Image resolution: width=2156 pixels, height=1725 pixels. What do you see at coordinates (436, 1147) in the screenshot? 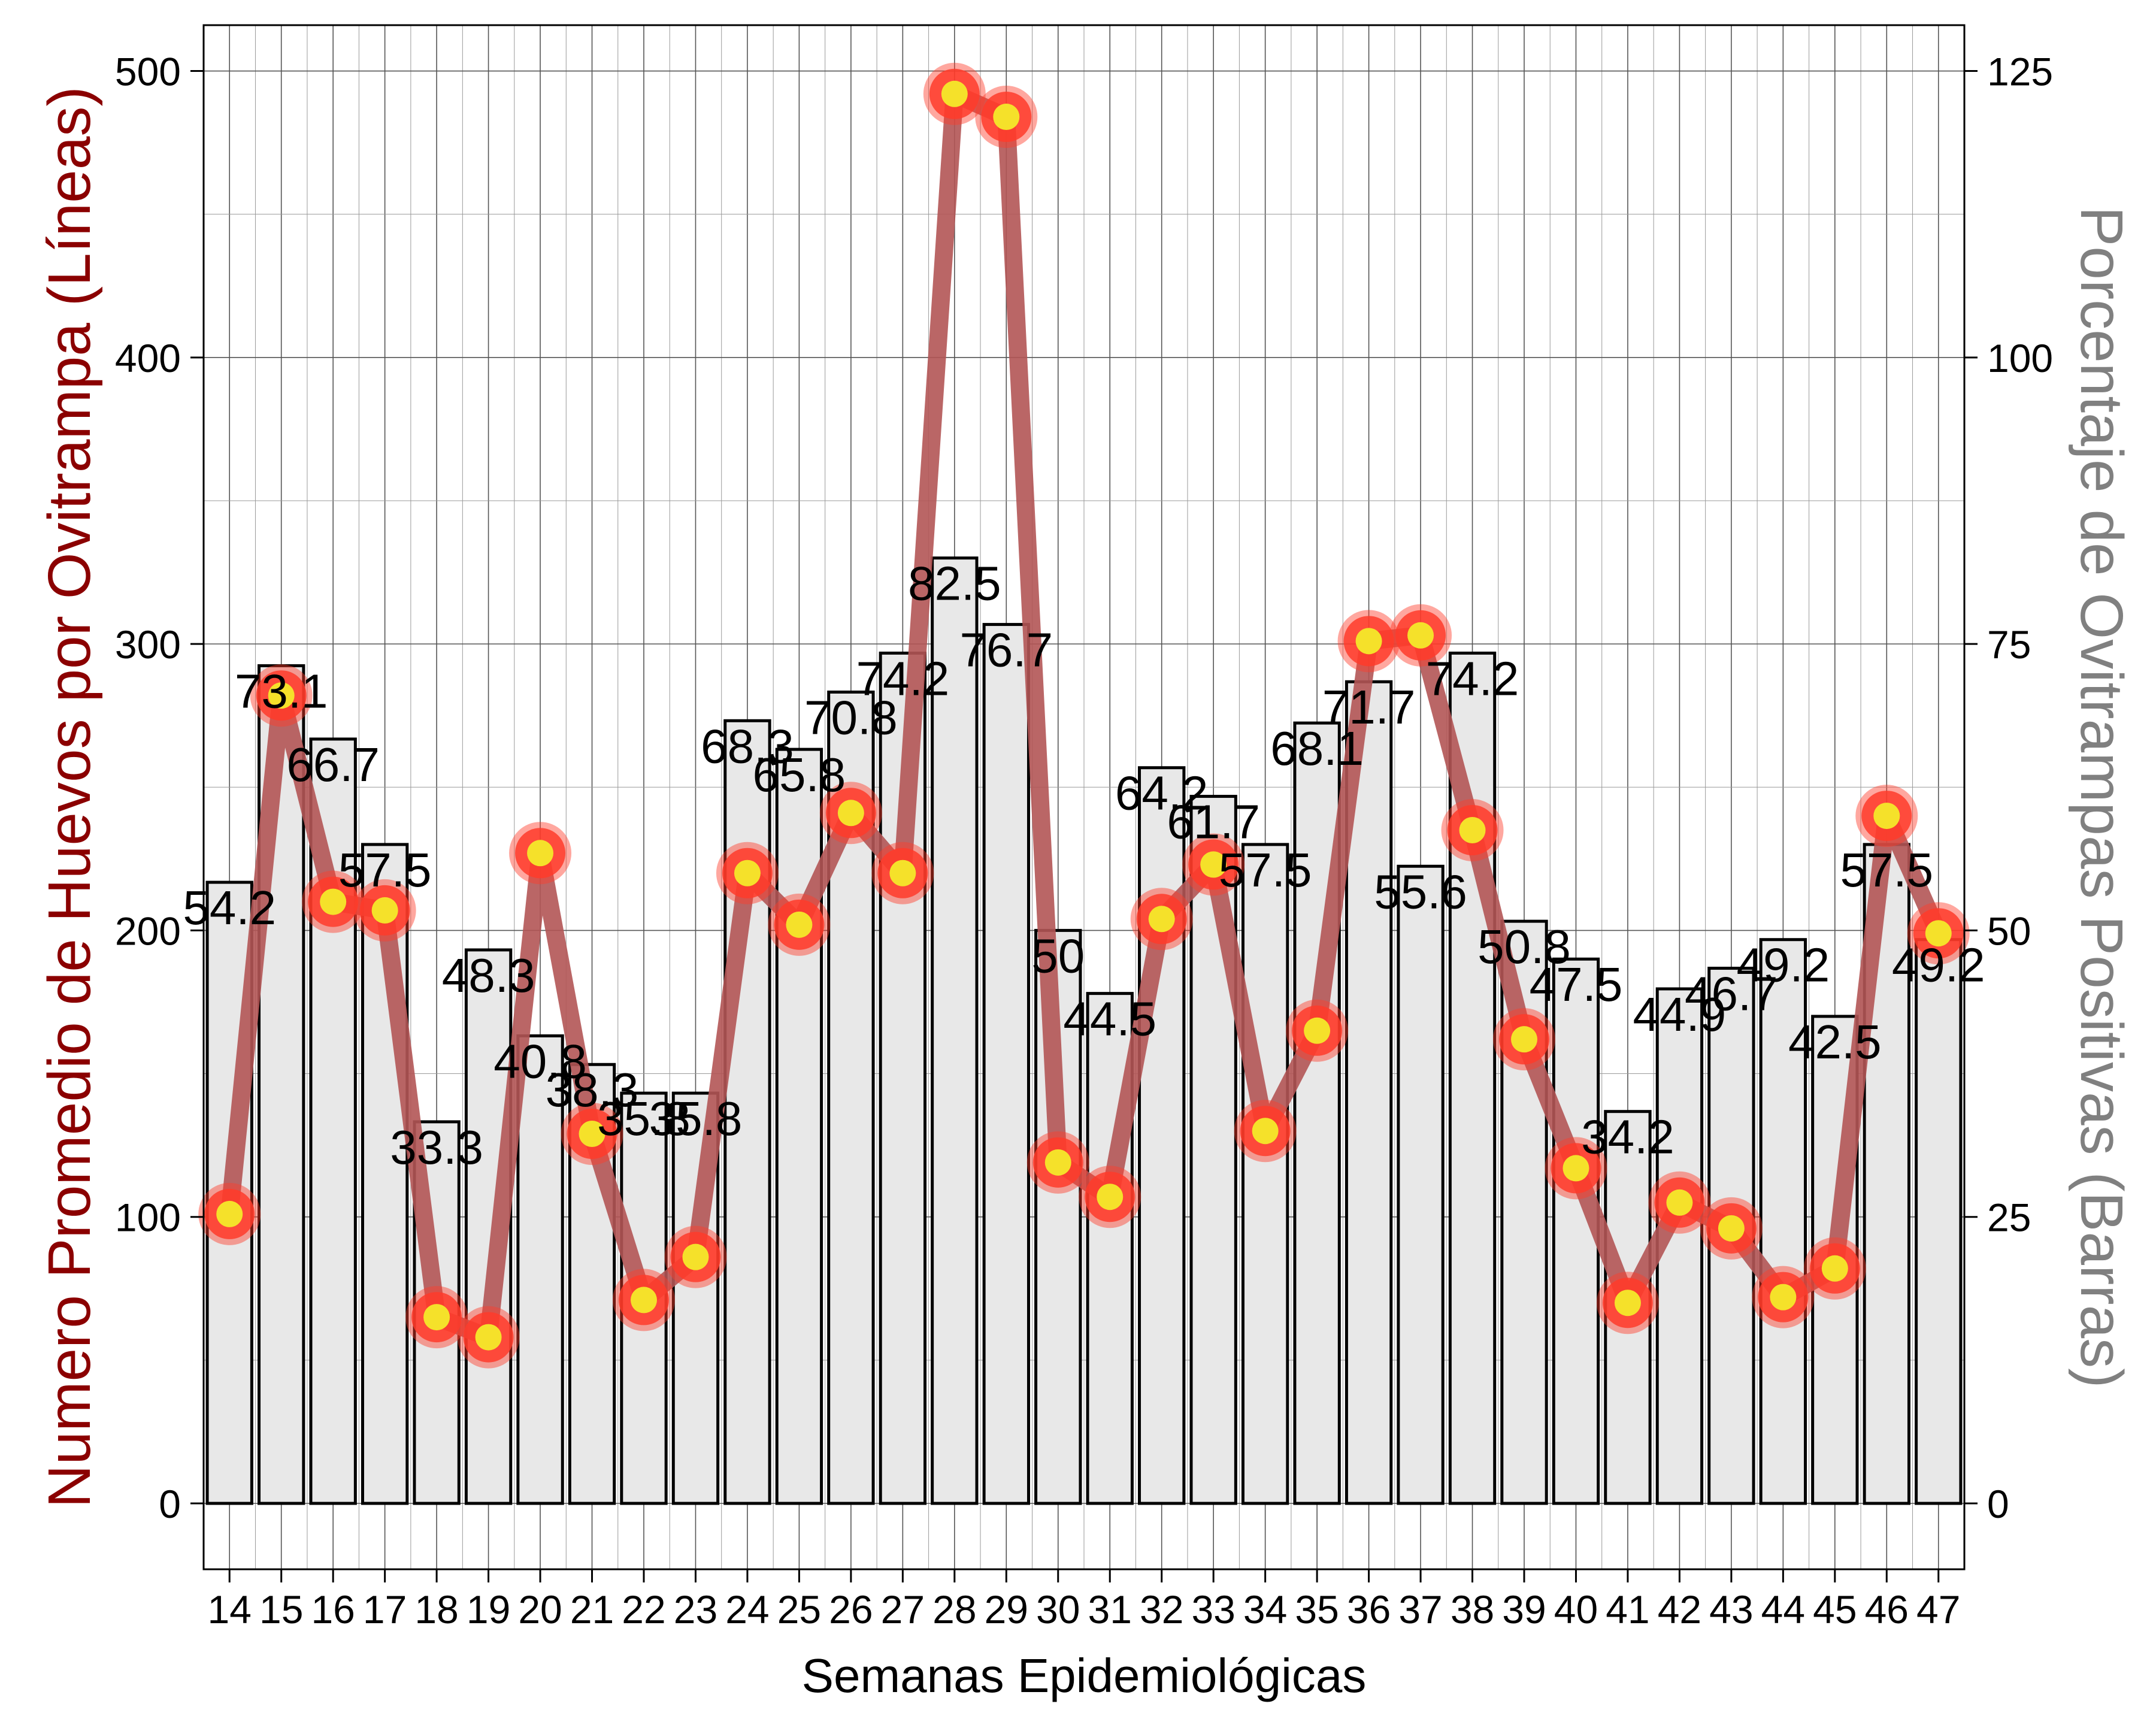
I see `bar-value-label: 33.3` at bounding box center [436, 1147].